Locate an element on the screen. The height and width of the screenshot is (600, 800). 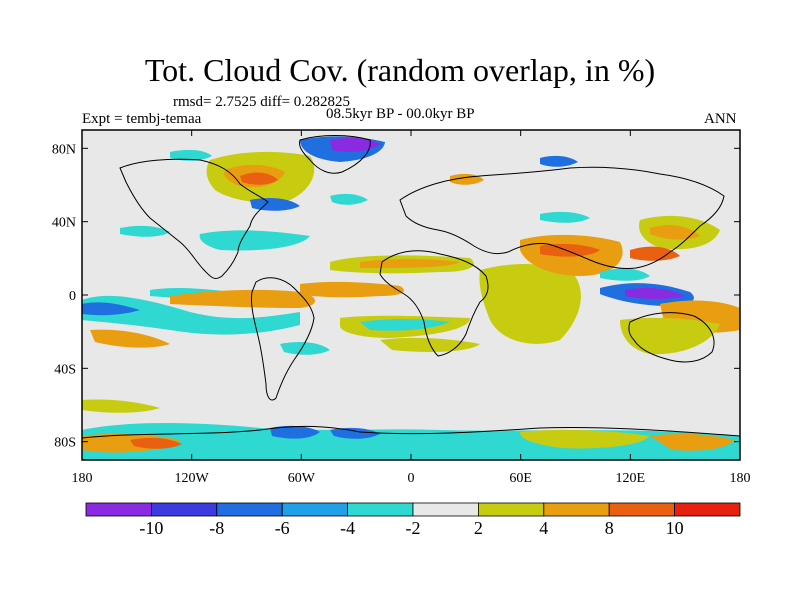
lat-tick-label: 40N is located at coordinates (64, 223).